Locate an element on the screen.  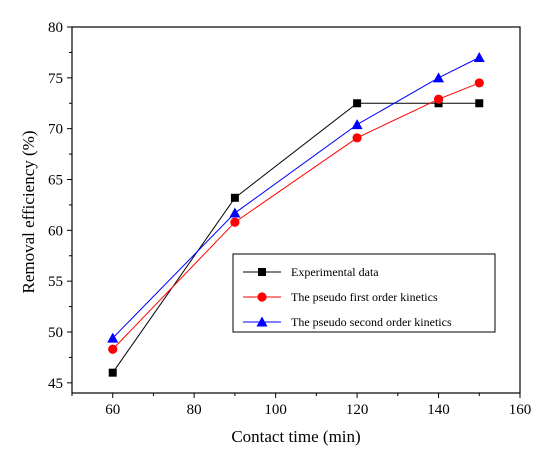
x-axis: 60 80 100 120 140 160 is located at coordinates (301, 405).